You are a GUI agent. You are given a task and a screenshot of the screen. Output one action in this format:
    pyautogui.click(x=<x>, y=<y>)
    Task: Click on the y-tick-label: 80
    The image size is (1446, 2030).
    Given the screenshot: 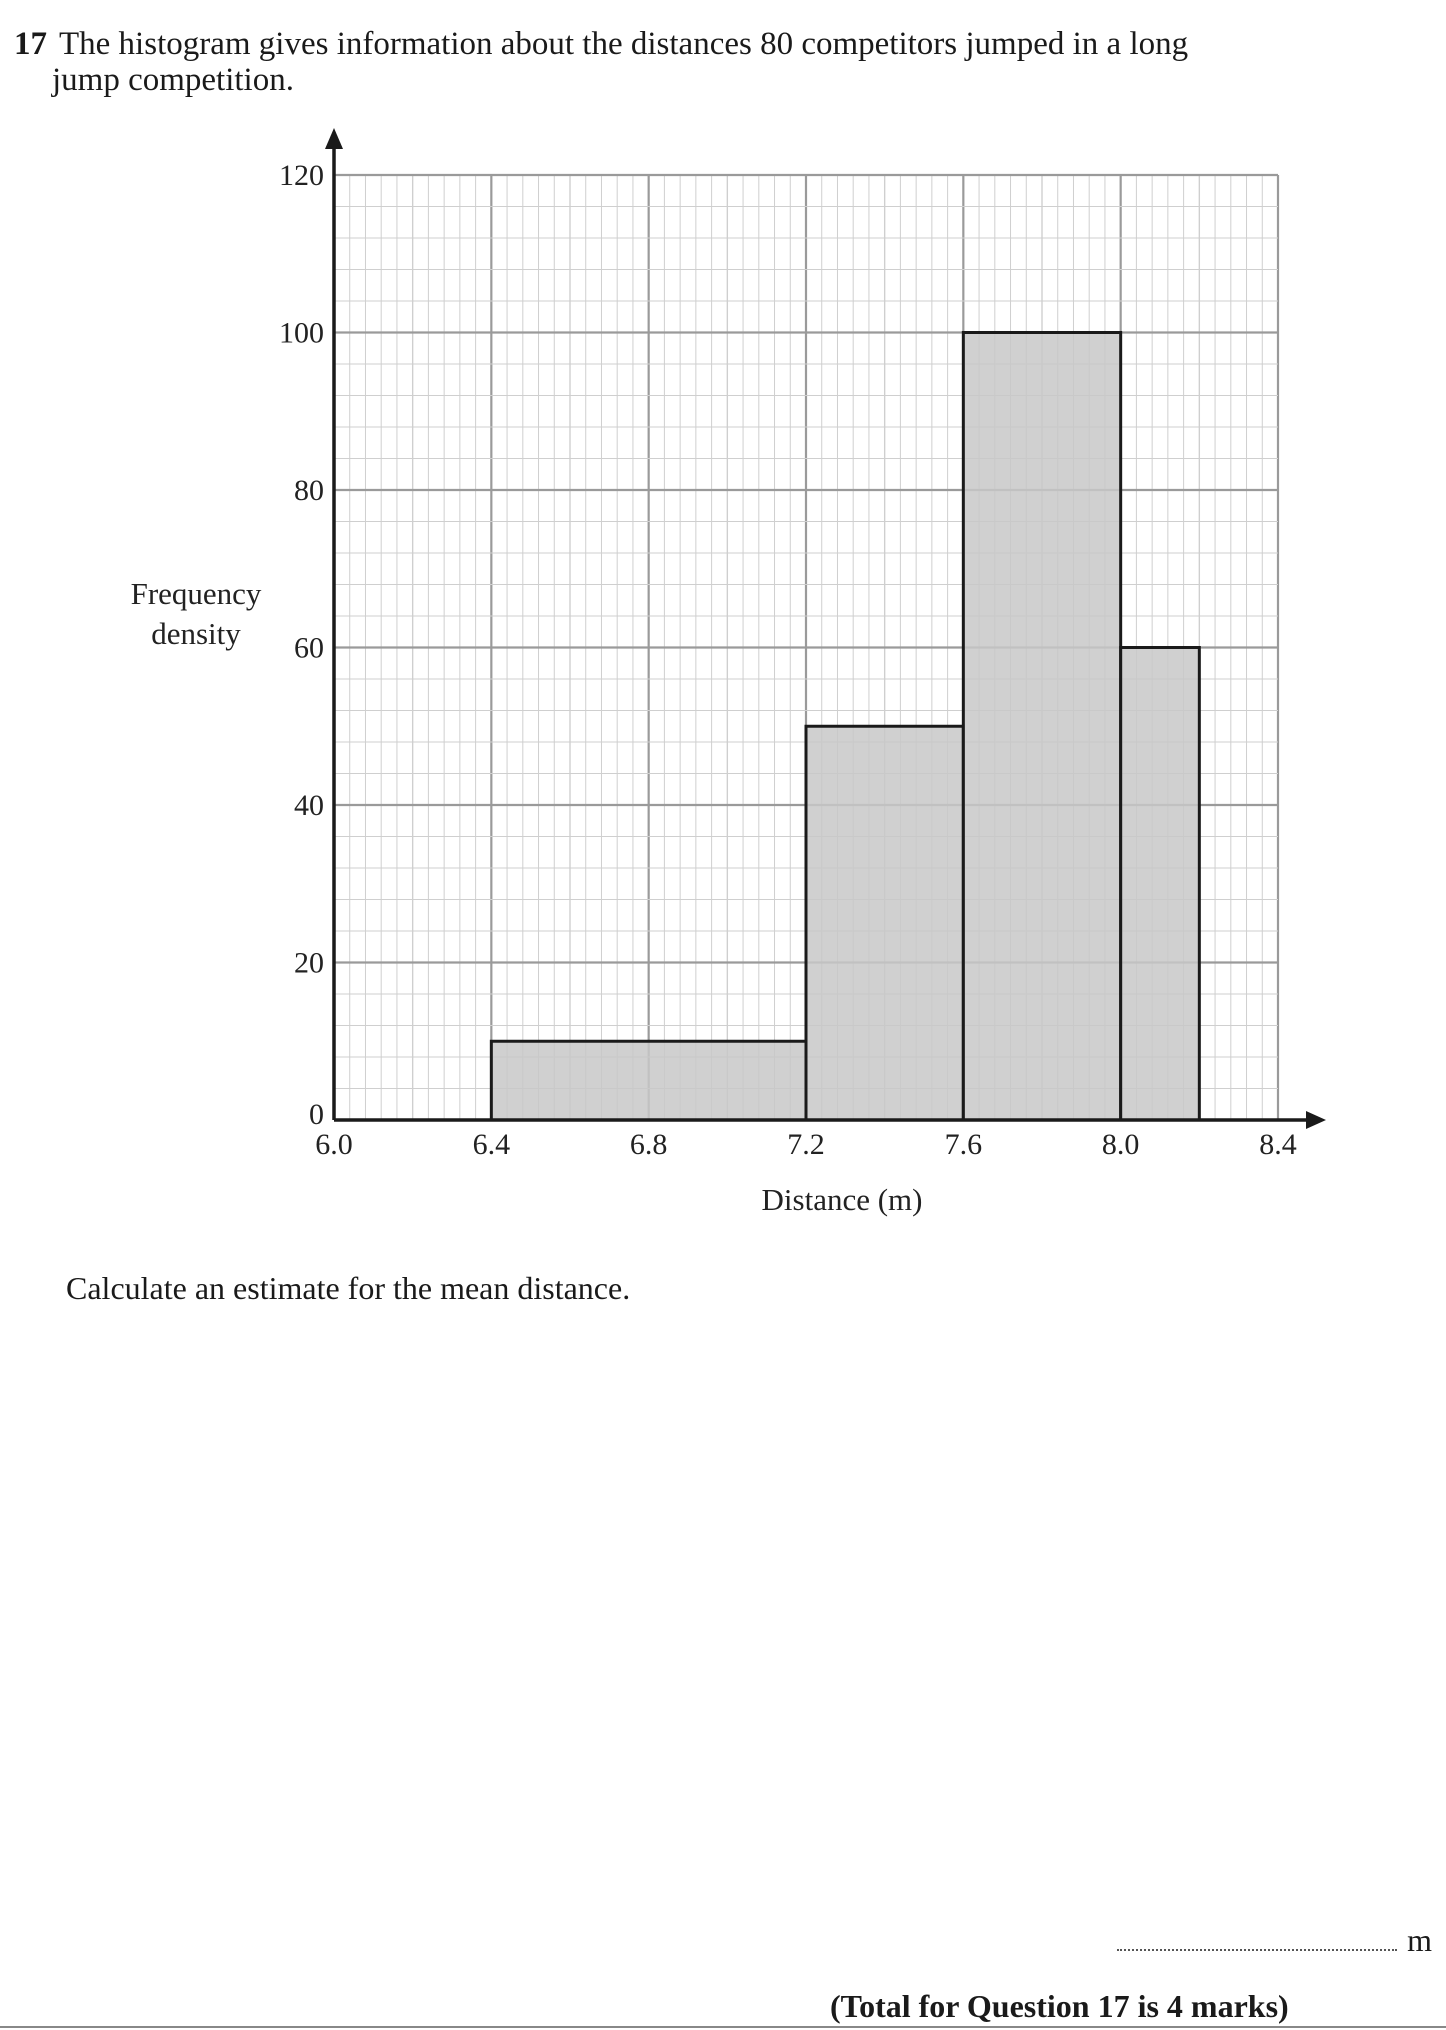 What is the action you would take?
    pyautogui.click(x=309, y=490)
    